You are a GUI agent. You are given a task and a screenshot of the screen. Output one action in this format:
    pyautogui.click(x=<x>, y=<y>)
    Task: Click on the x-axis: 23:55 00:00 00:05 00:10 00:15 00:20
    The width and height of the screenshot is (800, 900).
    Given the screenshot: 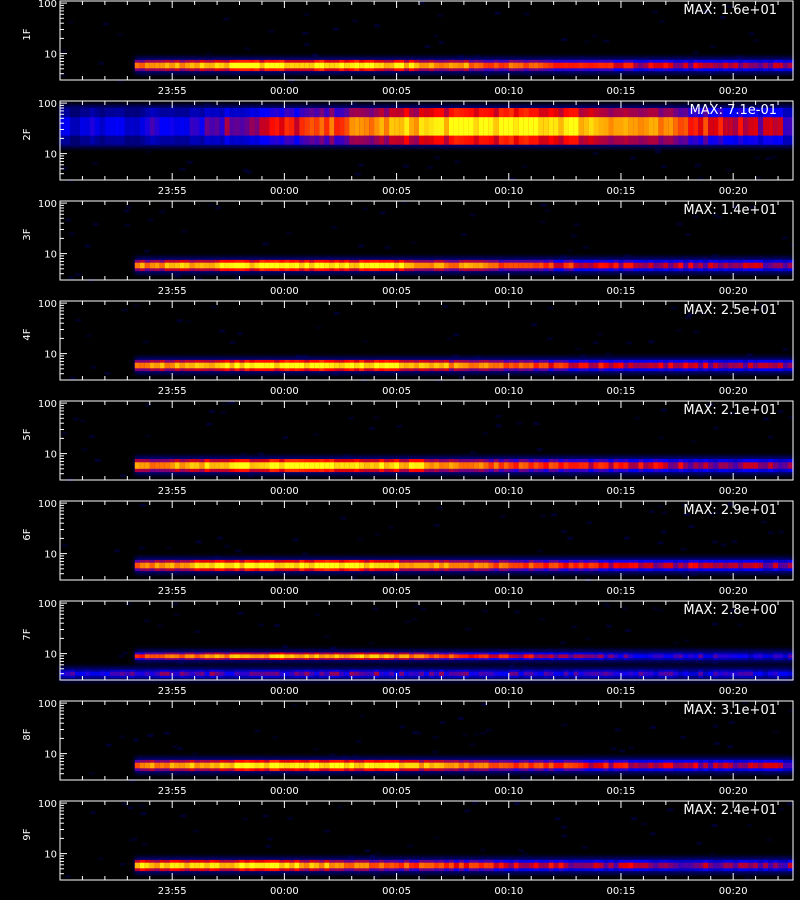 What is the action you would take?
    pyautogui.click(x=430, y=49)
    